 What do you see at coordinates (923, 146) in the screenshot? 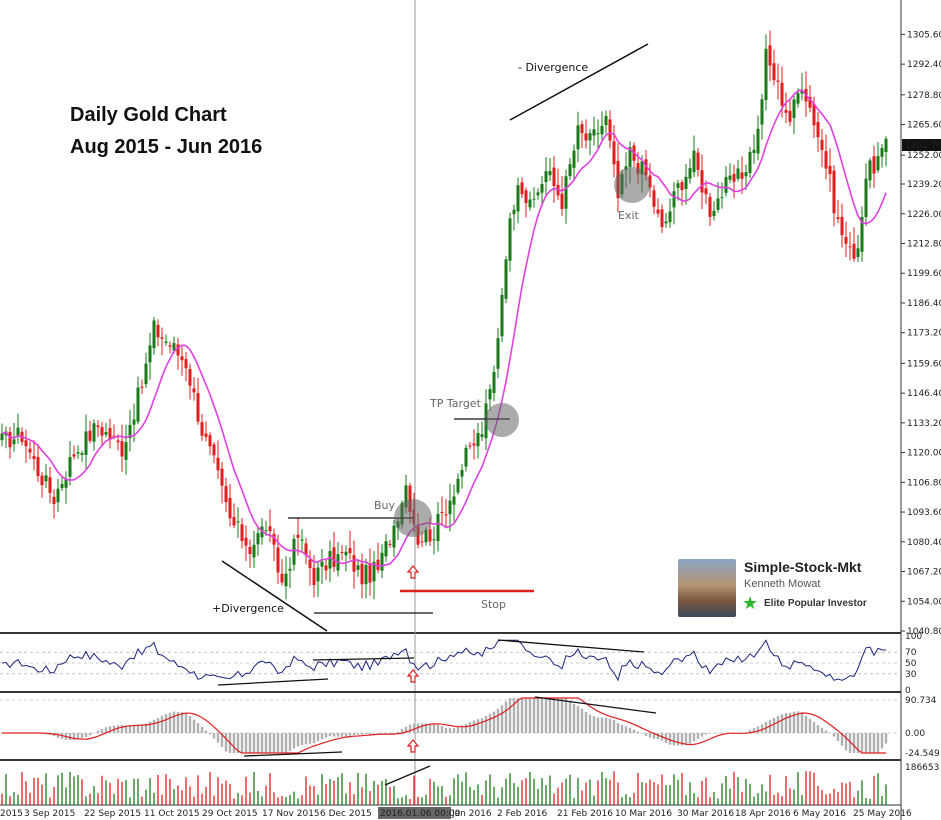
I see `current-price-label: 1251.76` at bounding box center [923, 146].